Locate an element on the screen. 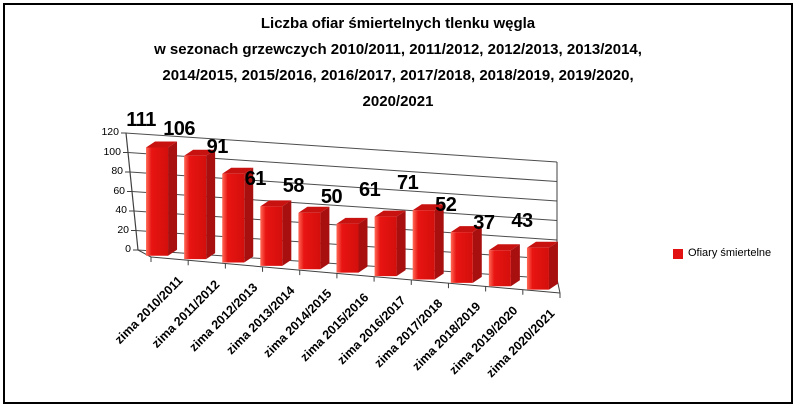  bar-value-label: 91 is located at coordinates (217, 146).